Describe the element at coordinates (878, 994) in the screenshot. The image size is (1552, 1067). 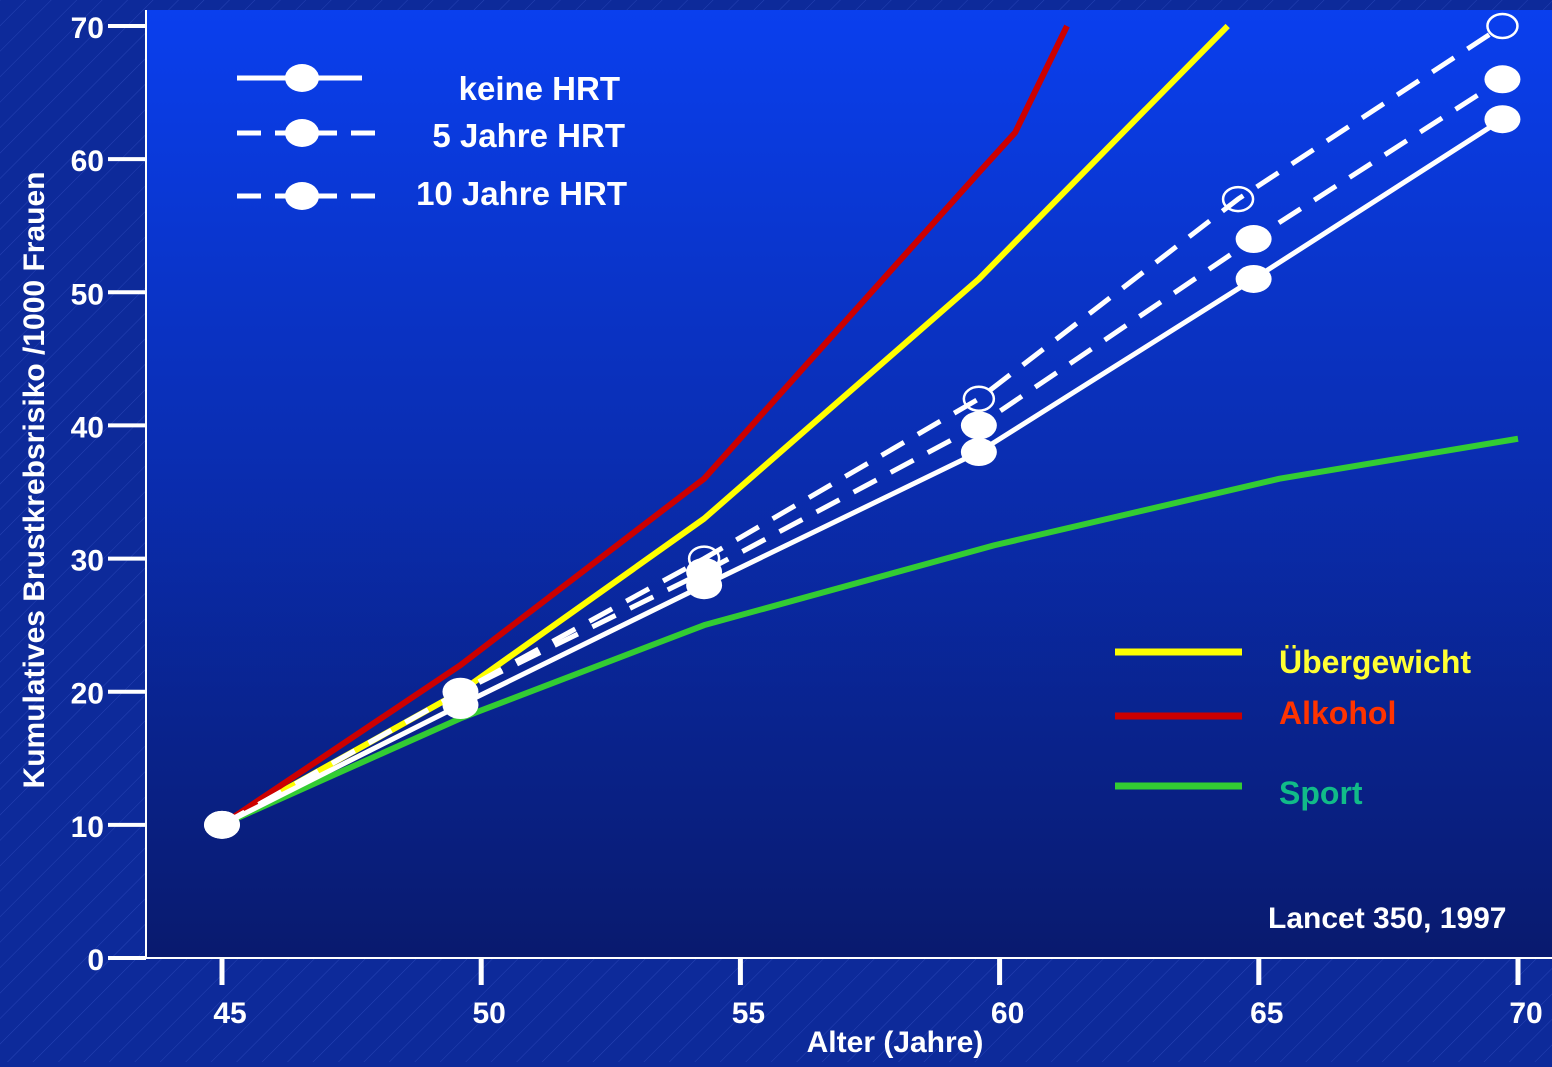
I see `x-ticks: 45 50 55 60 65 70` at that location.